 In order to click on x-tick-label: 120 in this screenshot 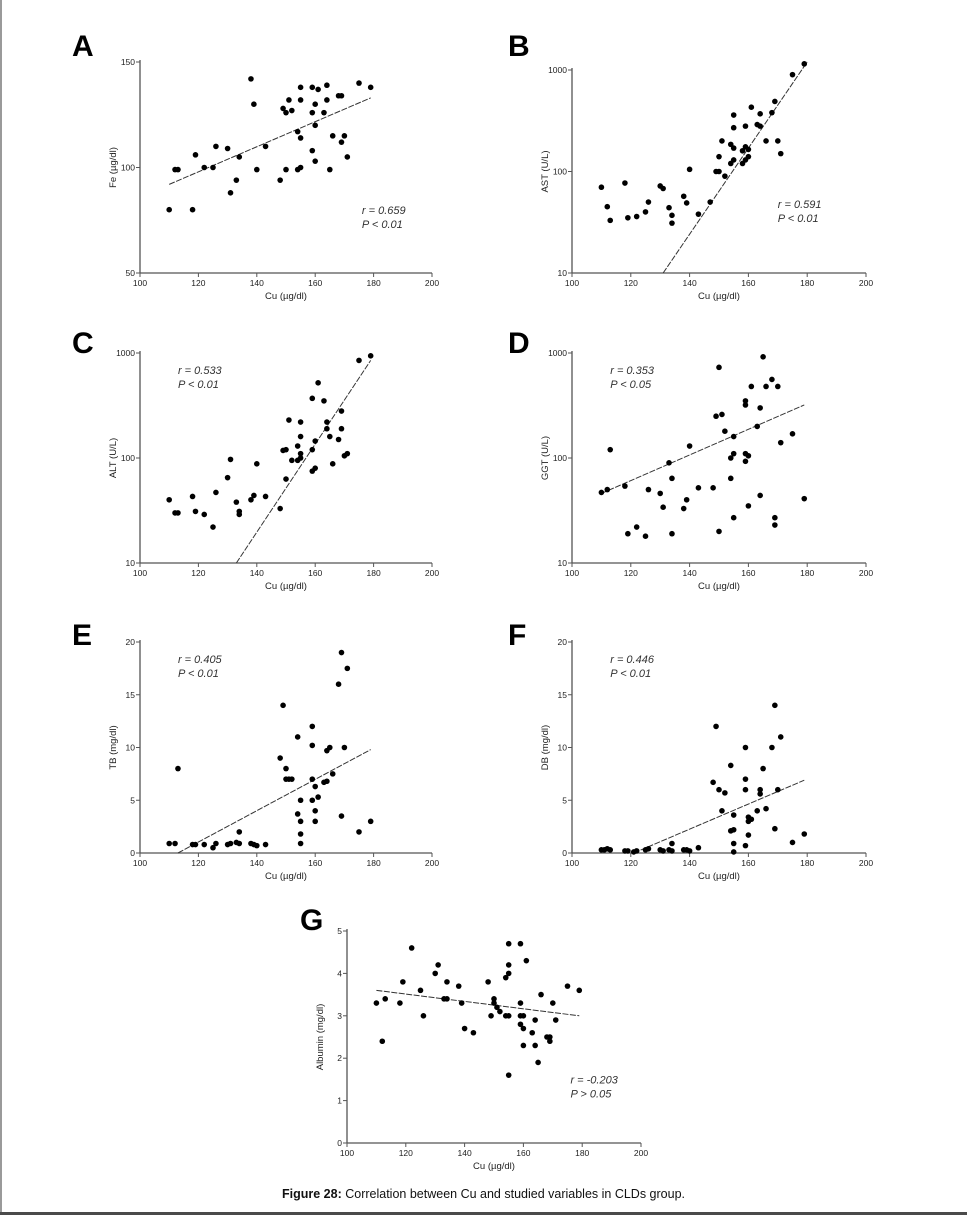, I will do `click(631, 283)`.